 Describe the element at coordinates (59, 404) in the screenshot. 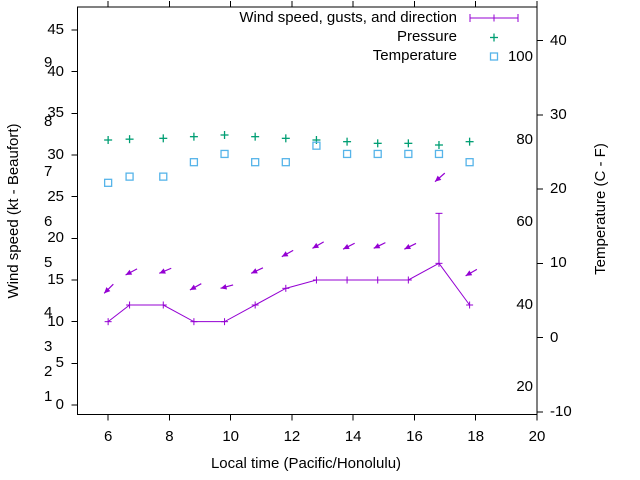

I see `kt-tick-label: 0` at that location.